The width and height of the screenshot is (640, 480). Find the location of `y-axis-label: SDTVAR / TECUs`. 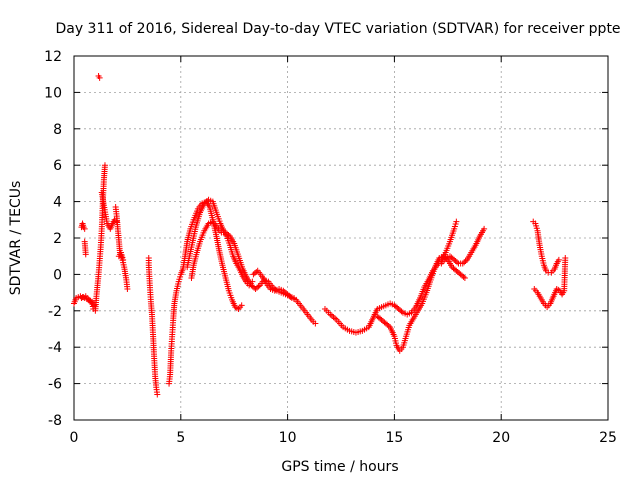

y-axis-label: SDTVAR / TECUs is located at coordinates (16, 238).